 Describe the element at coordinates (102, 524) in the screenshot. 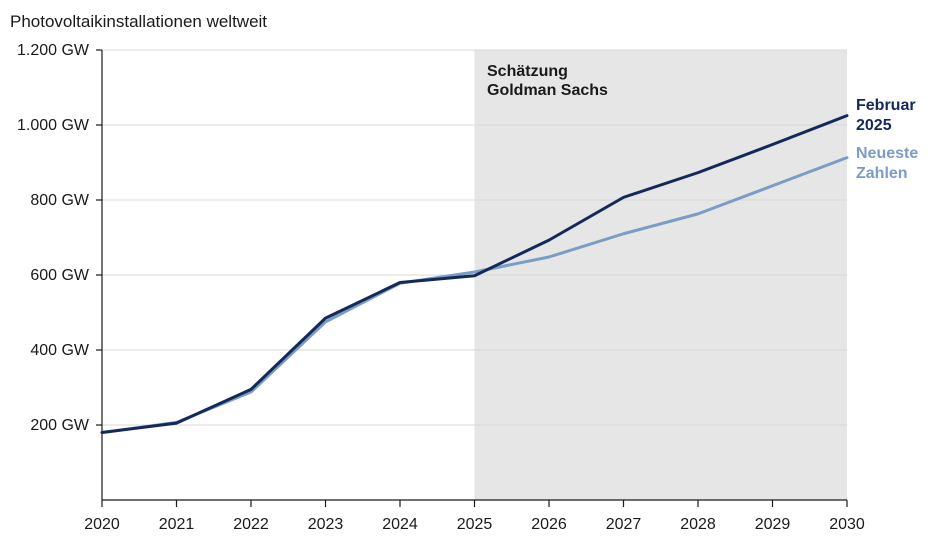

I see `x-tick-label: 2020` at that location.